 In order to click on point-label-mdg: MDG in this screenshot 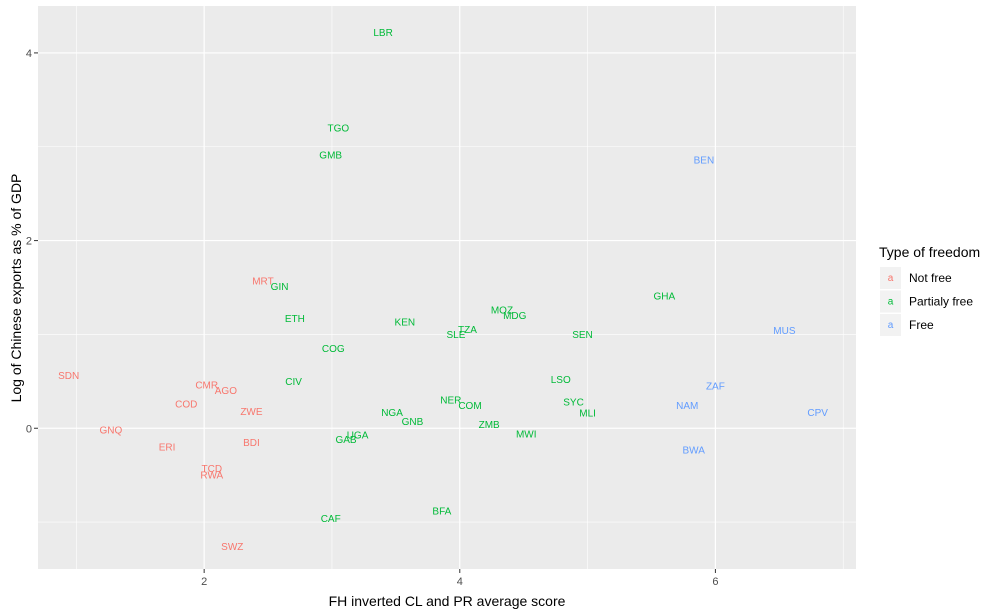, I will do `click(515, 316)`.